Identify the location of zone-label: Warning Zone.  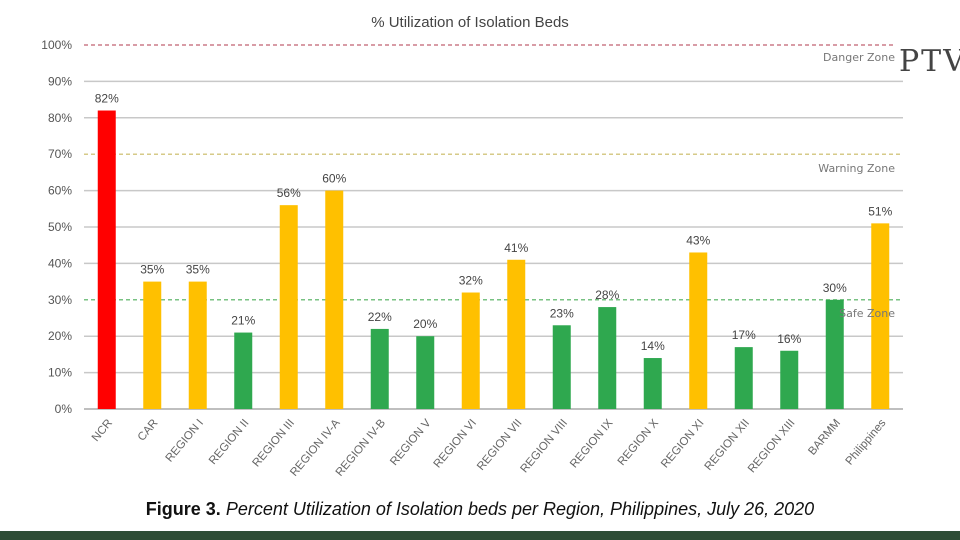
(856, 168).